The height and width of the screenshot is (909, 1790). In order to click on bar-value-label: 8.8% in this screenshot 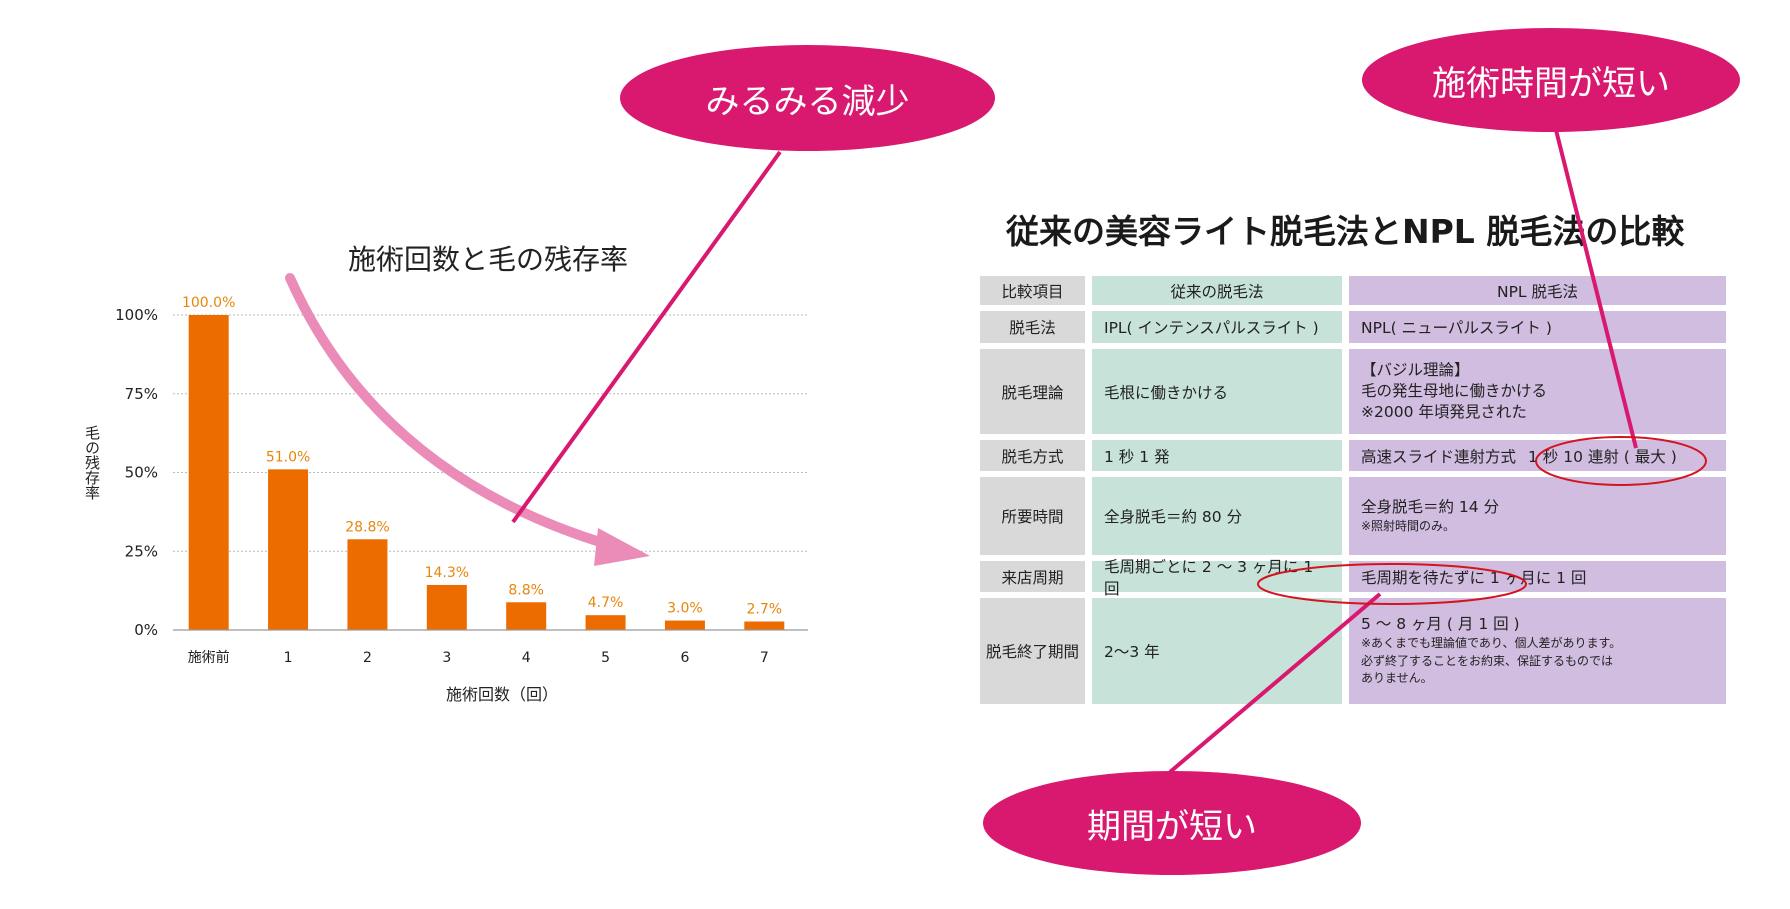, I will do `click(526, 590)`.